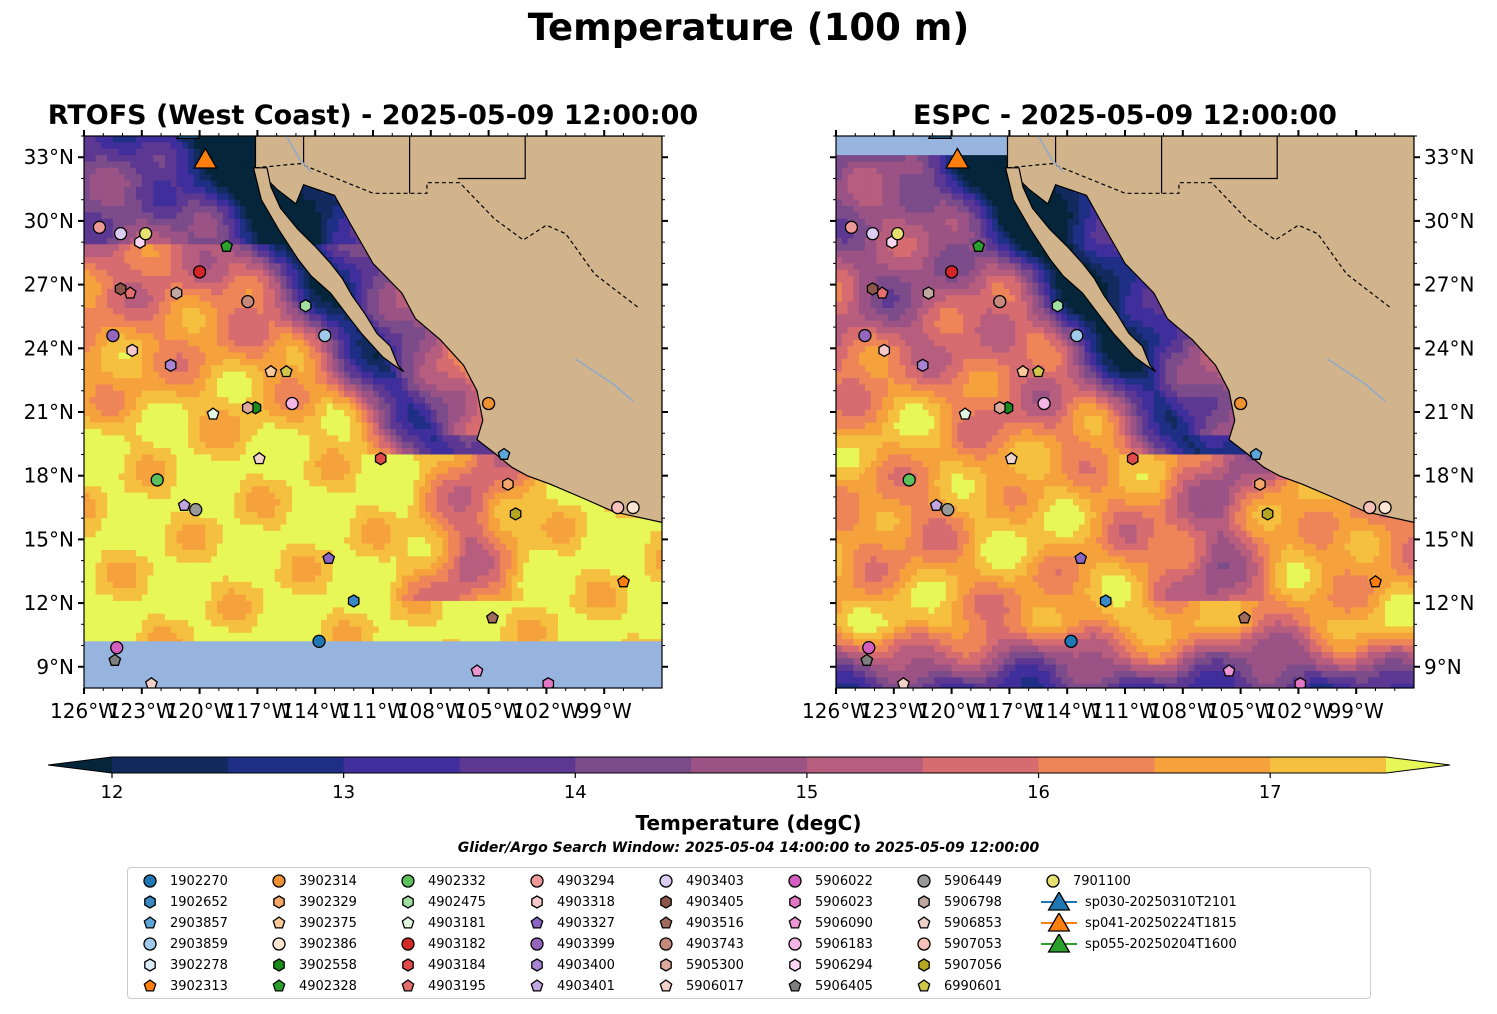 This screenshot has width=1497, height=1014. Describe the element at coordinates (748, 823) in the screenshot. I see `colorbar-label: Temperature (degC)` at that location.